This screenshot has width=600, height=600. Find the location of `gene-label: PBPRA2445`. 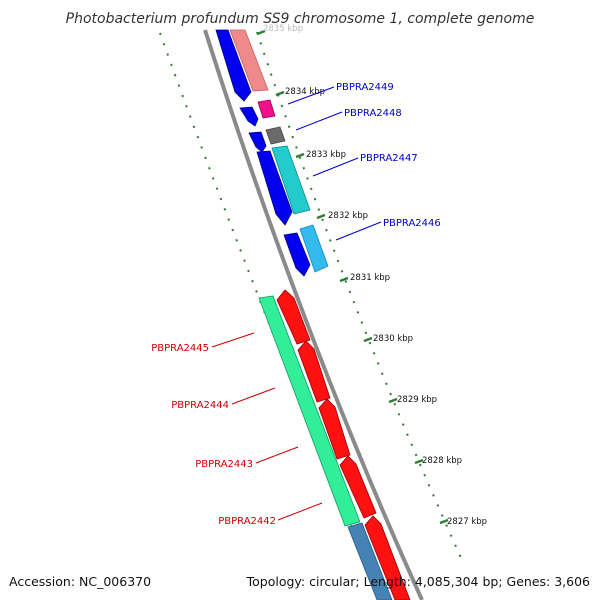

gene-label: PBPRA2445 is located at coordinates (180, 348).